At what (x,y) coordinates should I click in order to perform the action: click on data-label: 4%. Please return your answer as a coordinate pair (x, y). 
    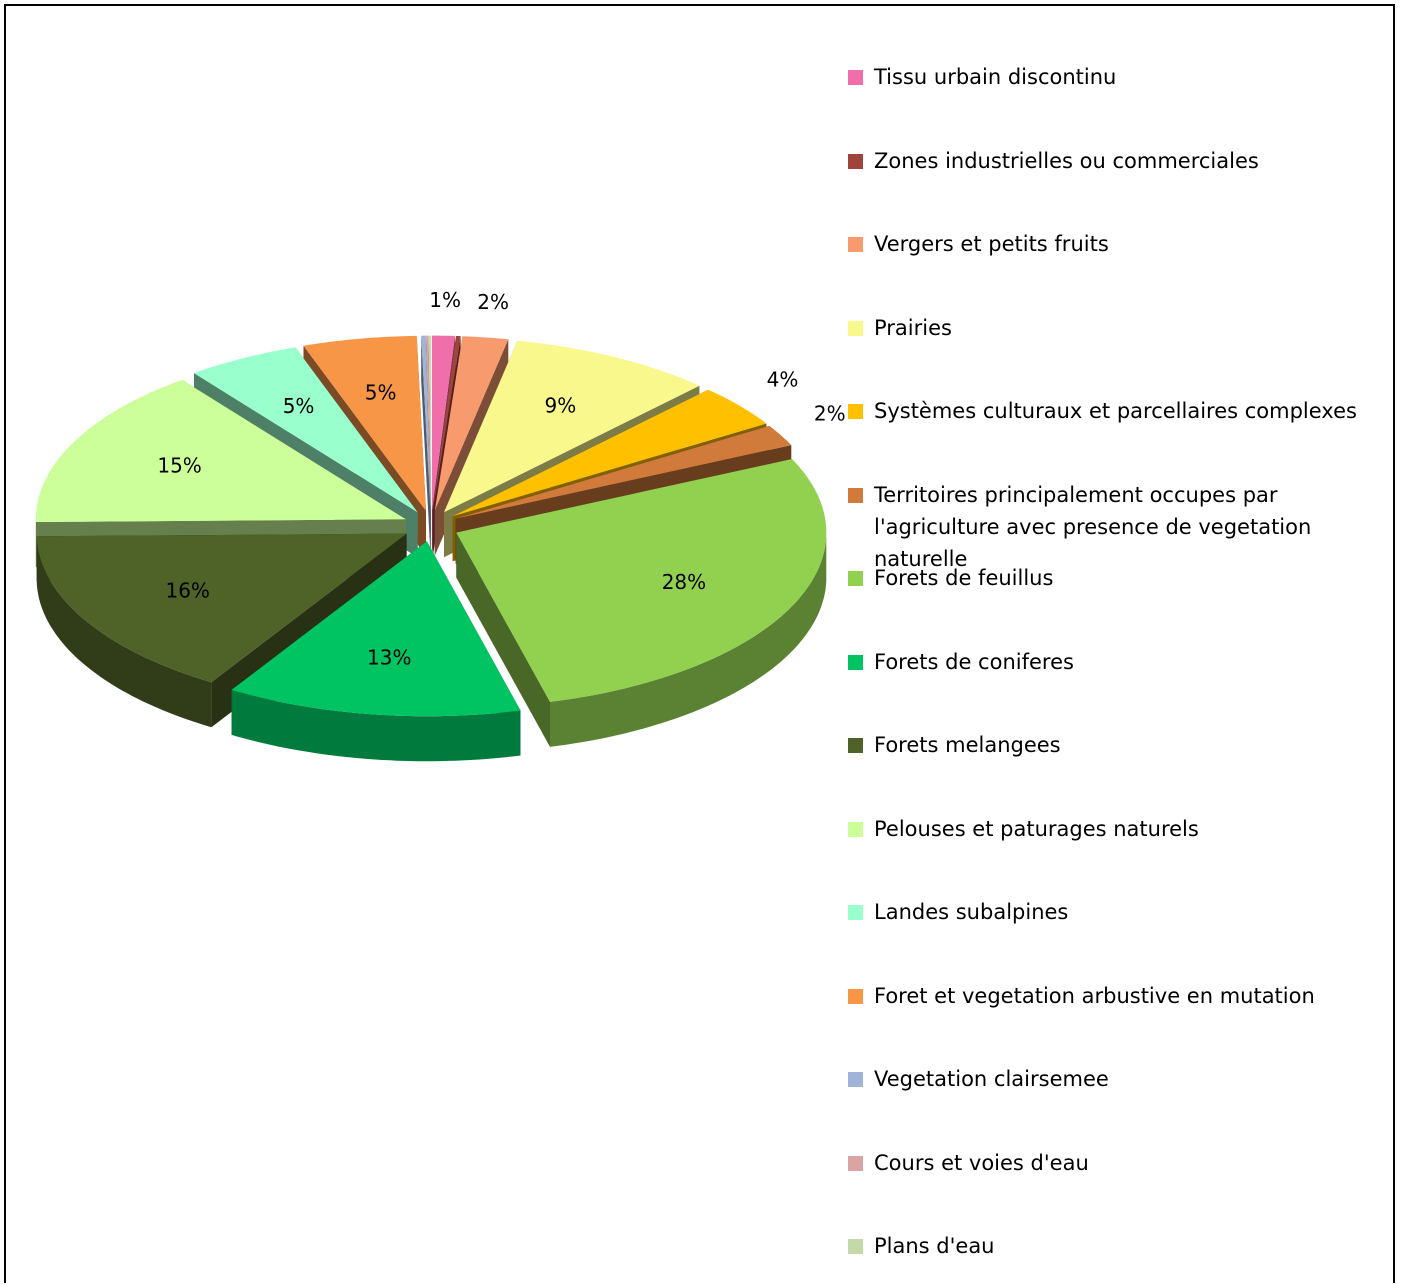
    Looking at the image, I should click on (783, 380).